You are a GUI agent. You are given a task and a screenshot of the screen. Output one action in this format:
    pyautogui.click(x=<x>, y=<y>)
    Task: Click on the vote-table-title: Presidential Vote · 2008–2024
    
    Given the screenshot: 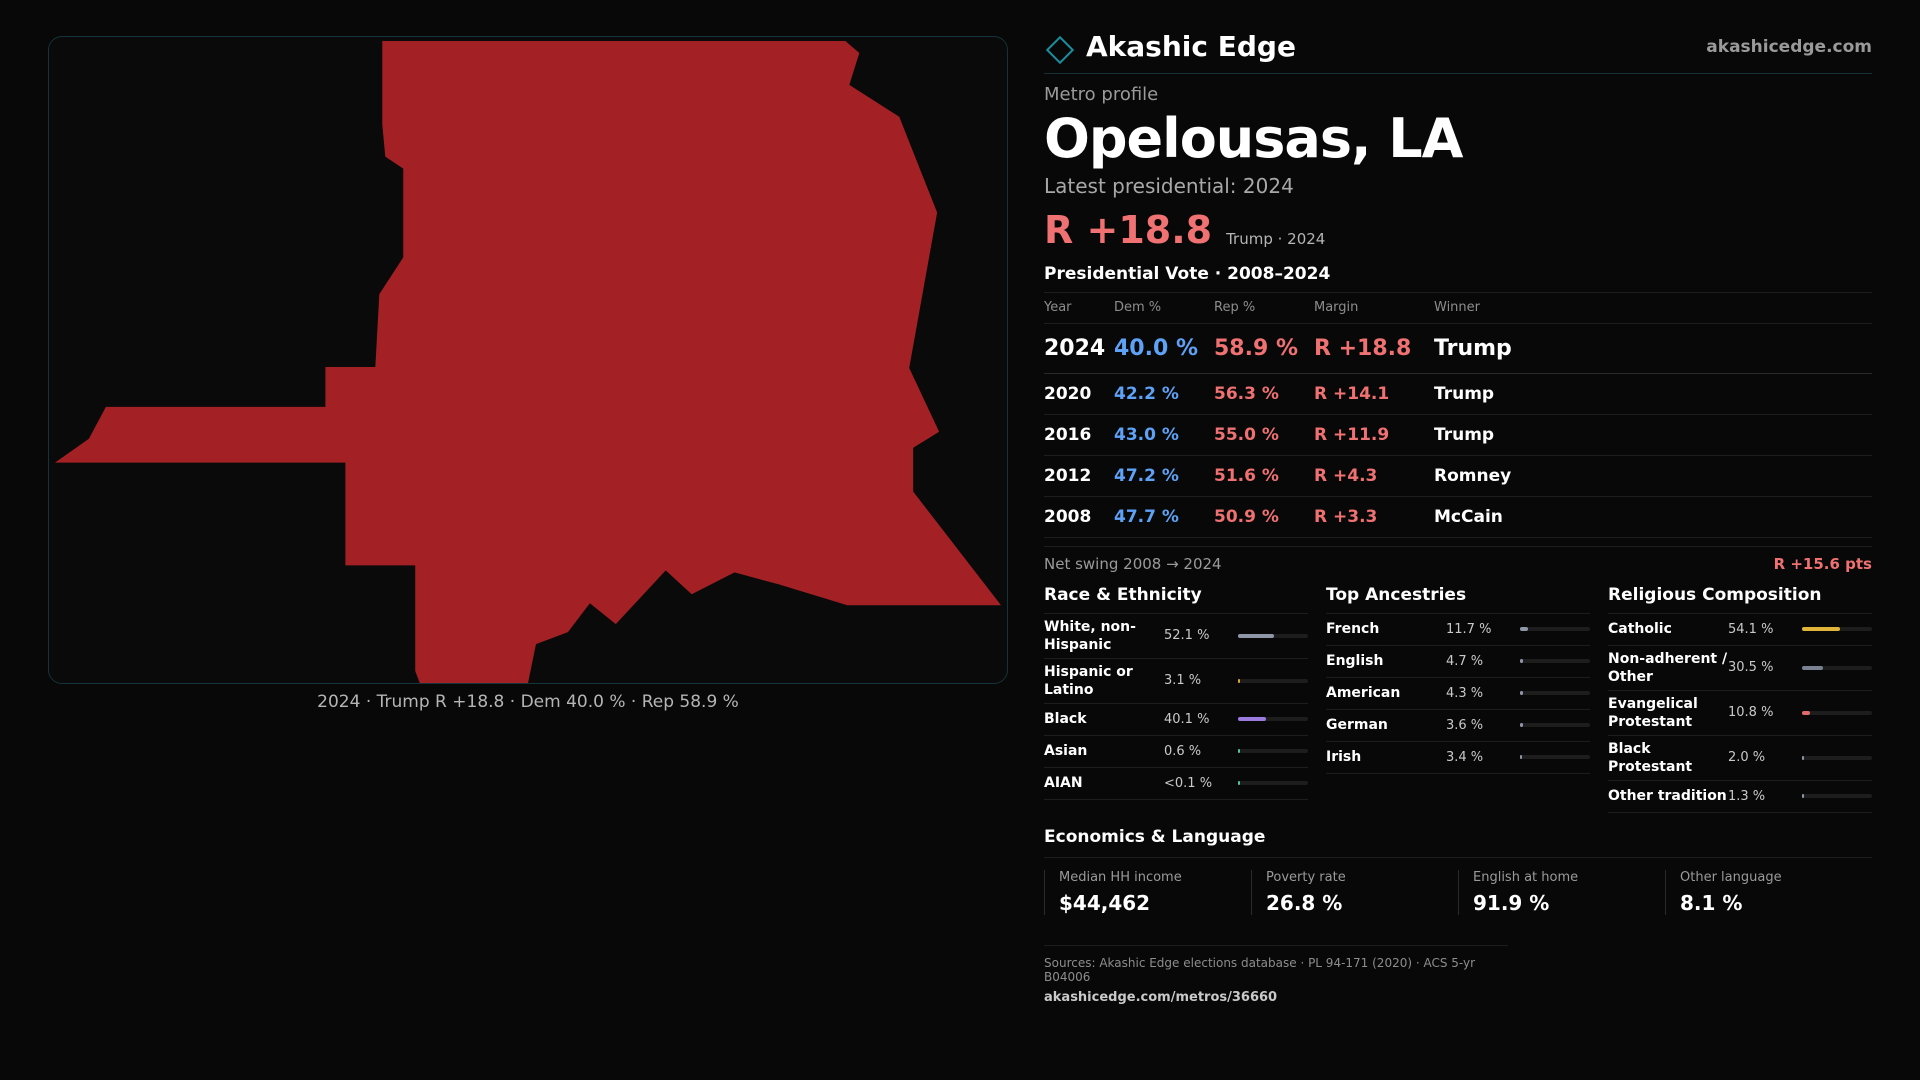 What is the action you would take?
    pyautogui.click(x=1458, y=278)
    